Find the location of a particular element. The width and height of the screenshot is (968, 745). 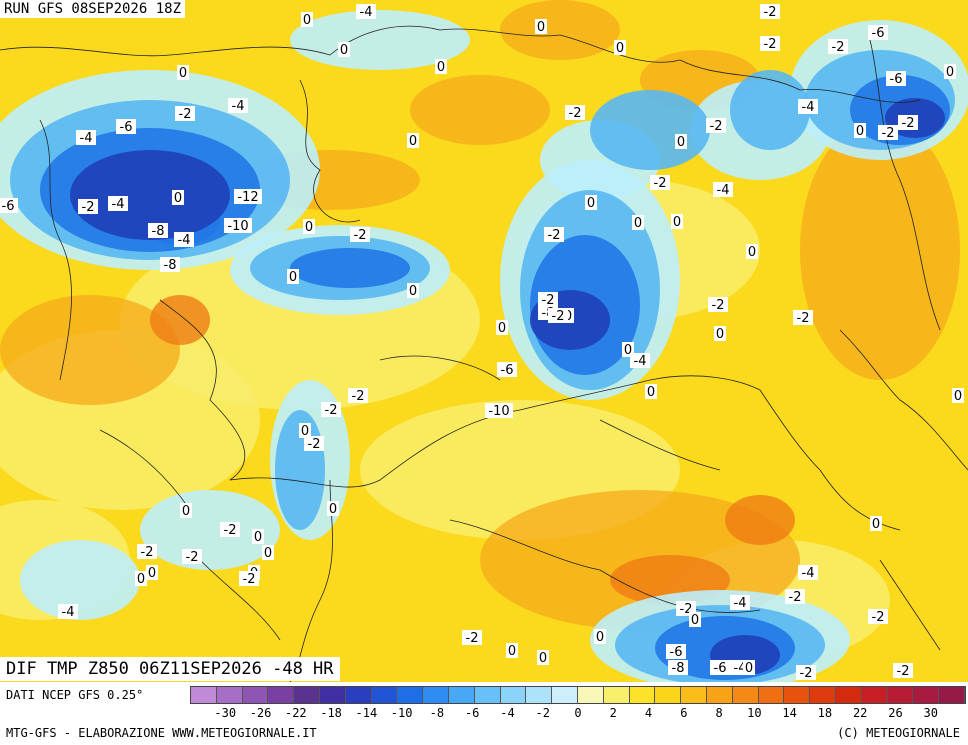

contour-label: -12 is located at coordinates (248, 197).